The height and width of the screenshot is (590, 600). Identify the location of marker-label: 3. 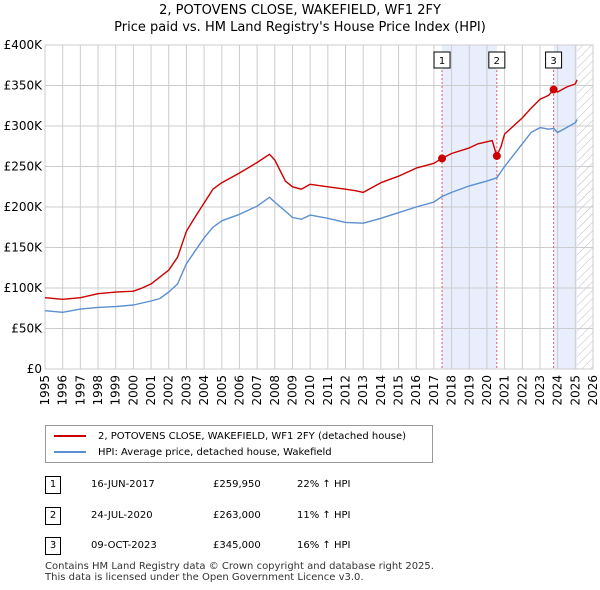
(553, 61).